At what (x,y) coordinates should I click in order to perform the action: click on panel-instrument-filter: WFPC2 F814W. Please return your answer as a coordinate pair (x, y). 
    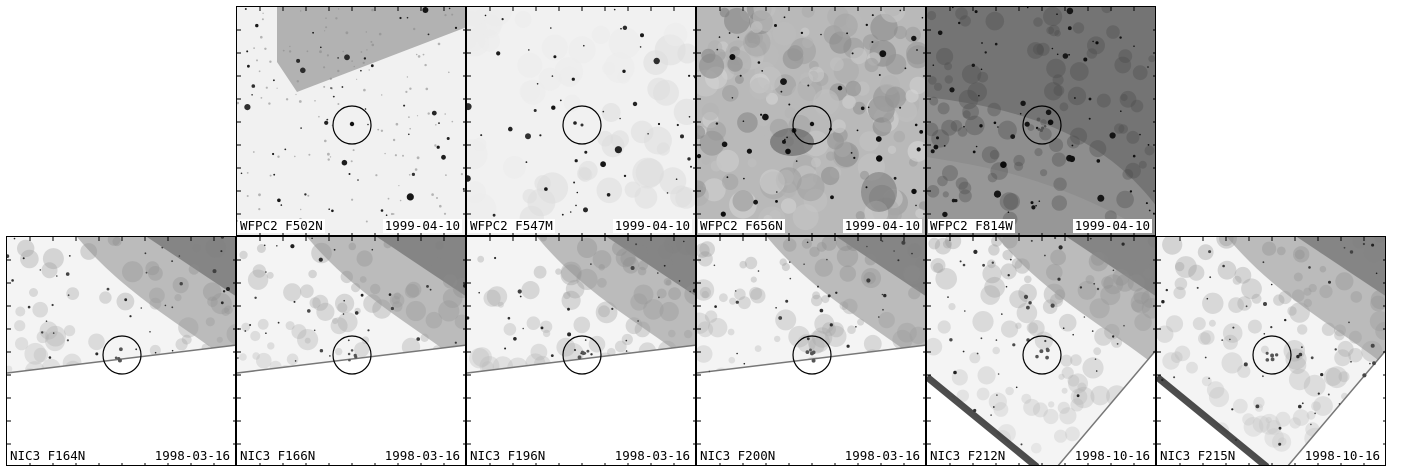
    Looking at the image, I should click on (971, 225).